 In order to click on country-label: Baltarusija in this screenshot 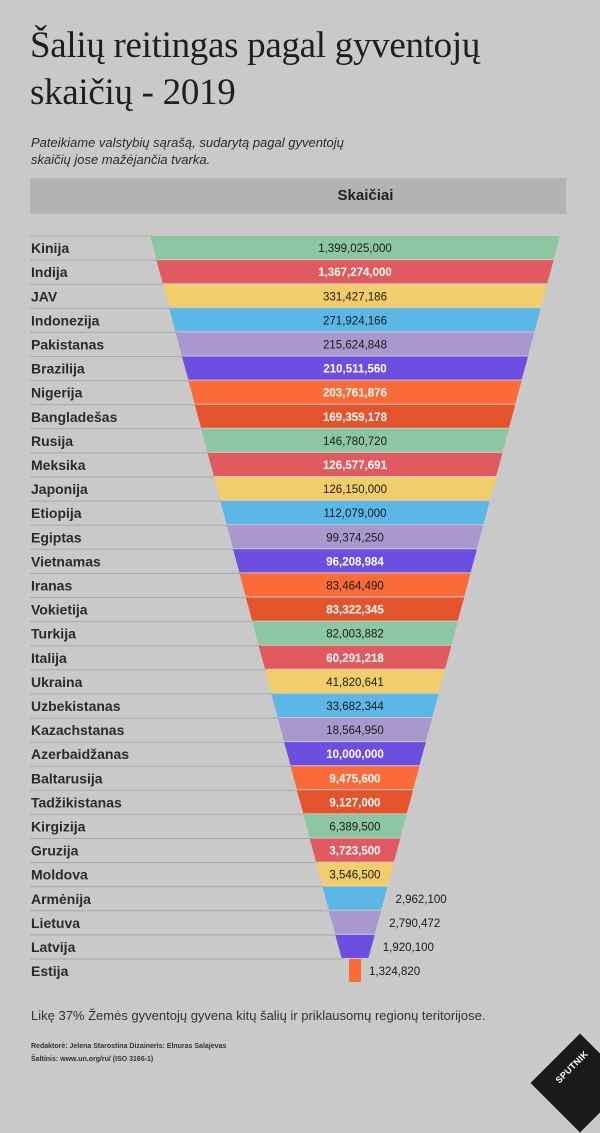, I will do `click(67, 778)`.